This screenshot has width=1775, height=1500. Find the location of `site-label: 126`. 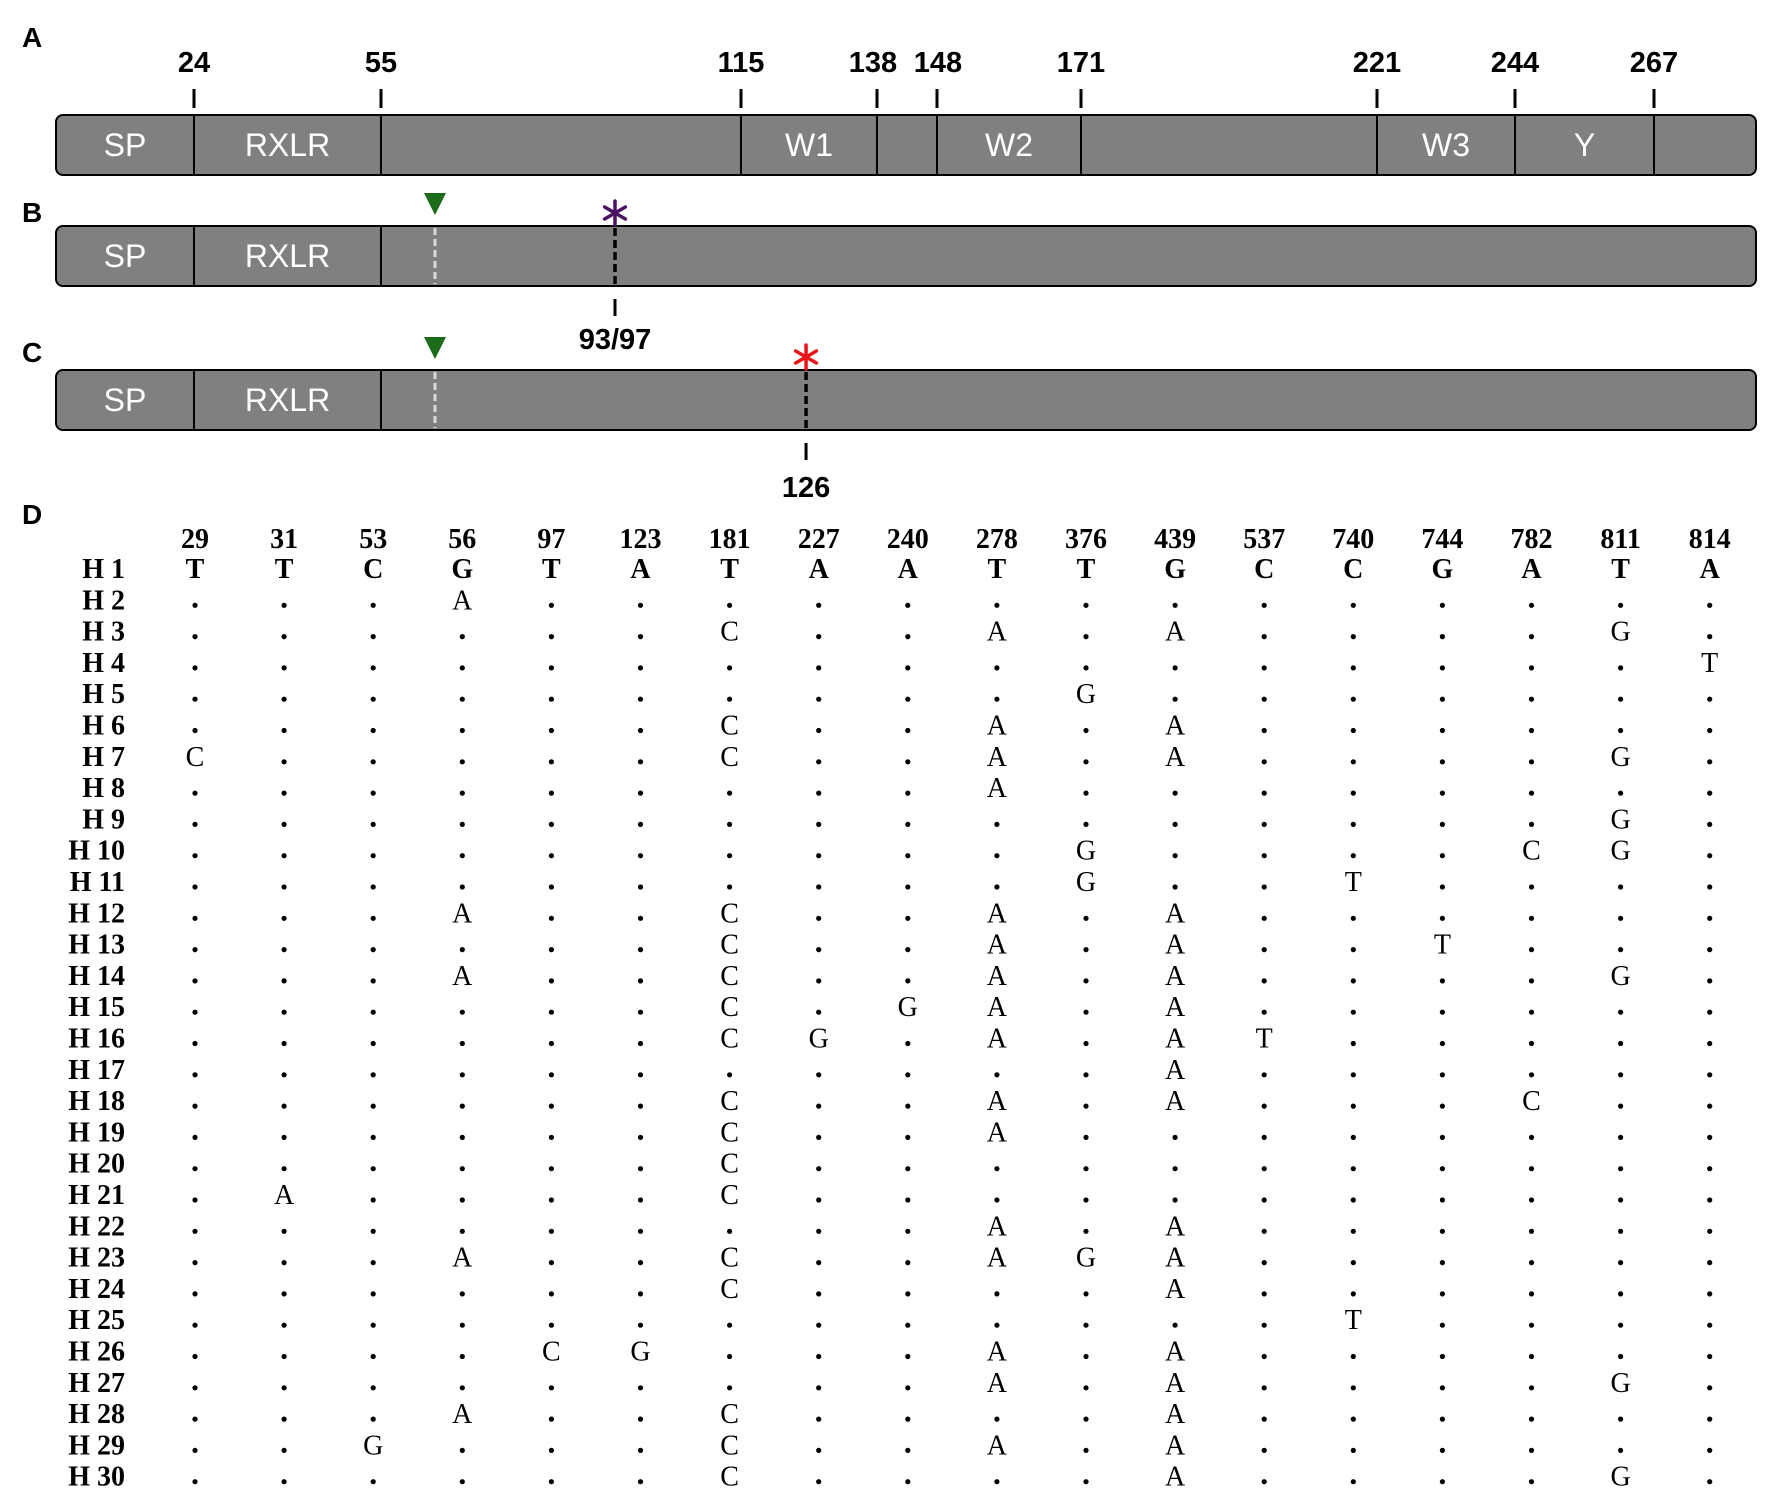

site-label: 126 is located at coordinates (806, 488).